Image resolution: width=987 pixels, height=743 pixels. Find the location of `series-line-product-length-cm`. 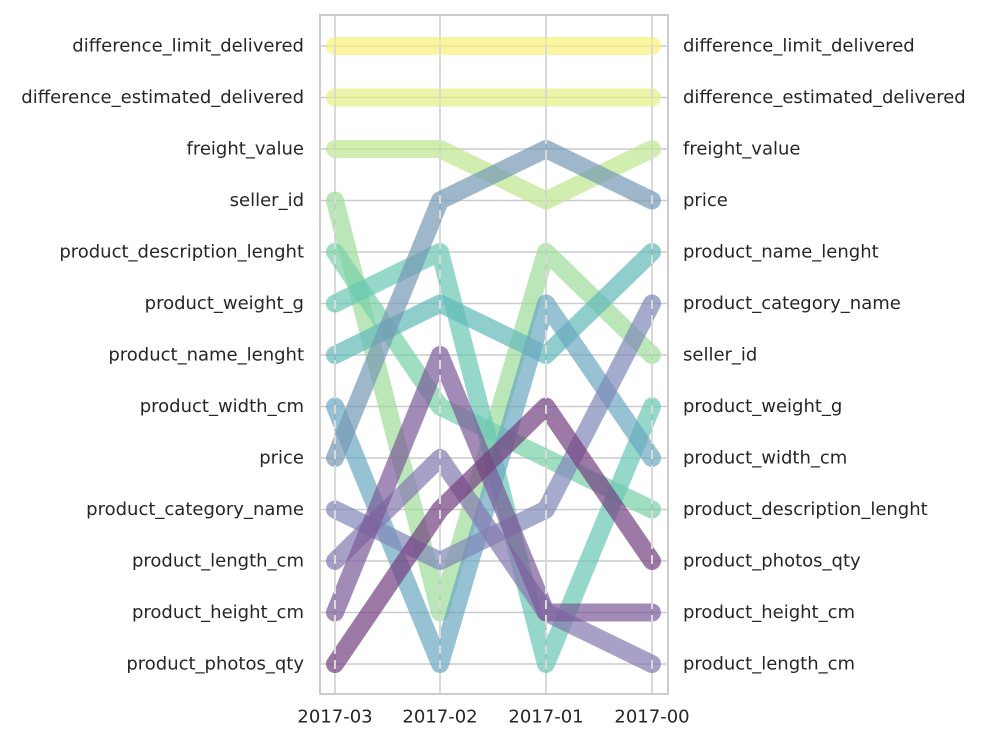

series-line-product-length-cm is located at coordinates (493, 561).